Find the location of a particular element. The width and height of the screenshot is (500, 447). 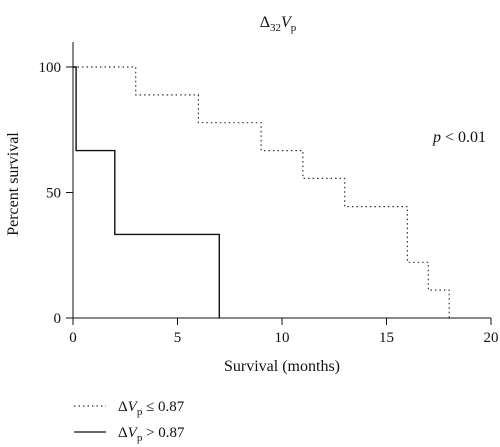

x-tick-label: 20 is located at coordinates (491, 338).